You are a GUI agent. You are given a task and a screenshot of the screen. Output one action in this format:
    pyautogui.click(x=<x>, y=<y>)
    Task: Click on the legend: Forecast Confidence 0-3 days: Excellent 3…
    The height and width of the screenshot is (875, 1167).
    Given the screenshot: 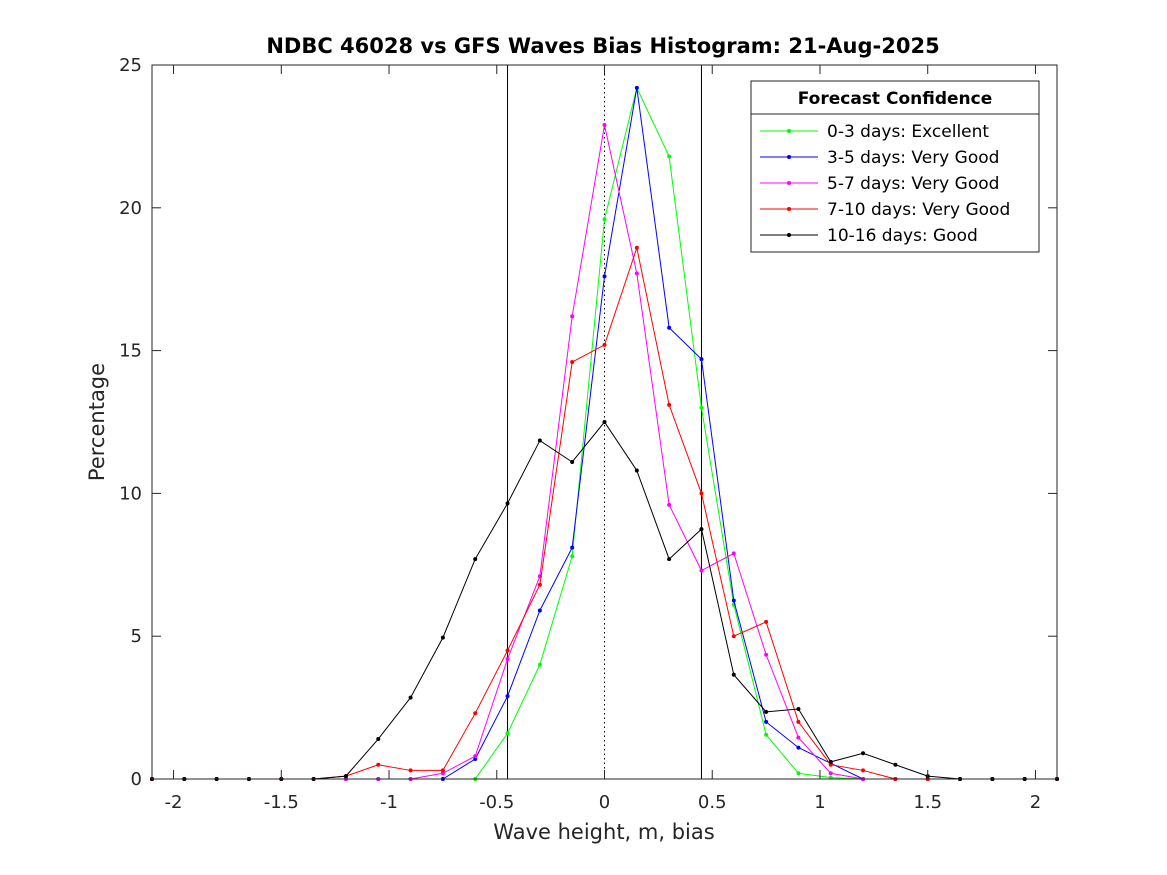 What is the action you would take?
    pyautogui.click(x=895, y=166)
    